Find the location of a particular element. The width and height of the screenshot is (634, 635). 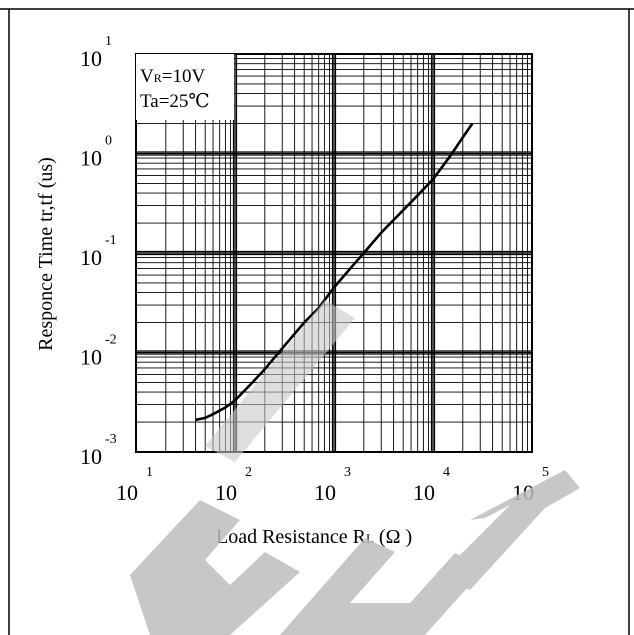

watermark-slash is located at coordinates (280, 381).